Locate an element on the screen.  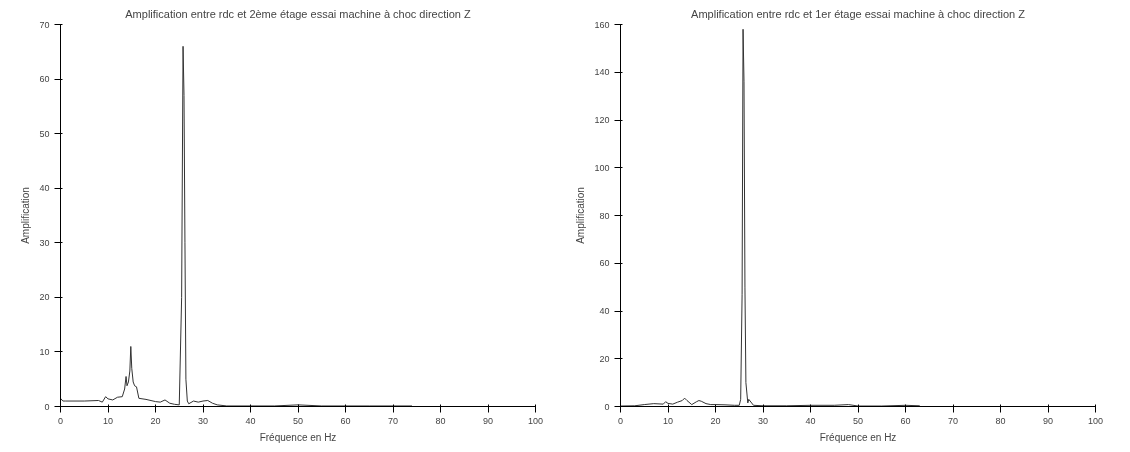
y-tick-label: 160 is located at coordinates (602, 24).